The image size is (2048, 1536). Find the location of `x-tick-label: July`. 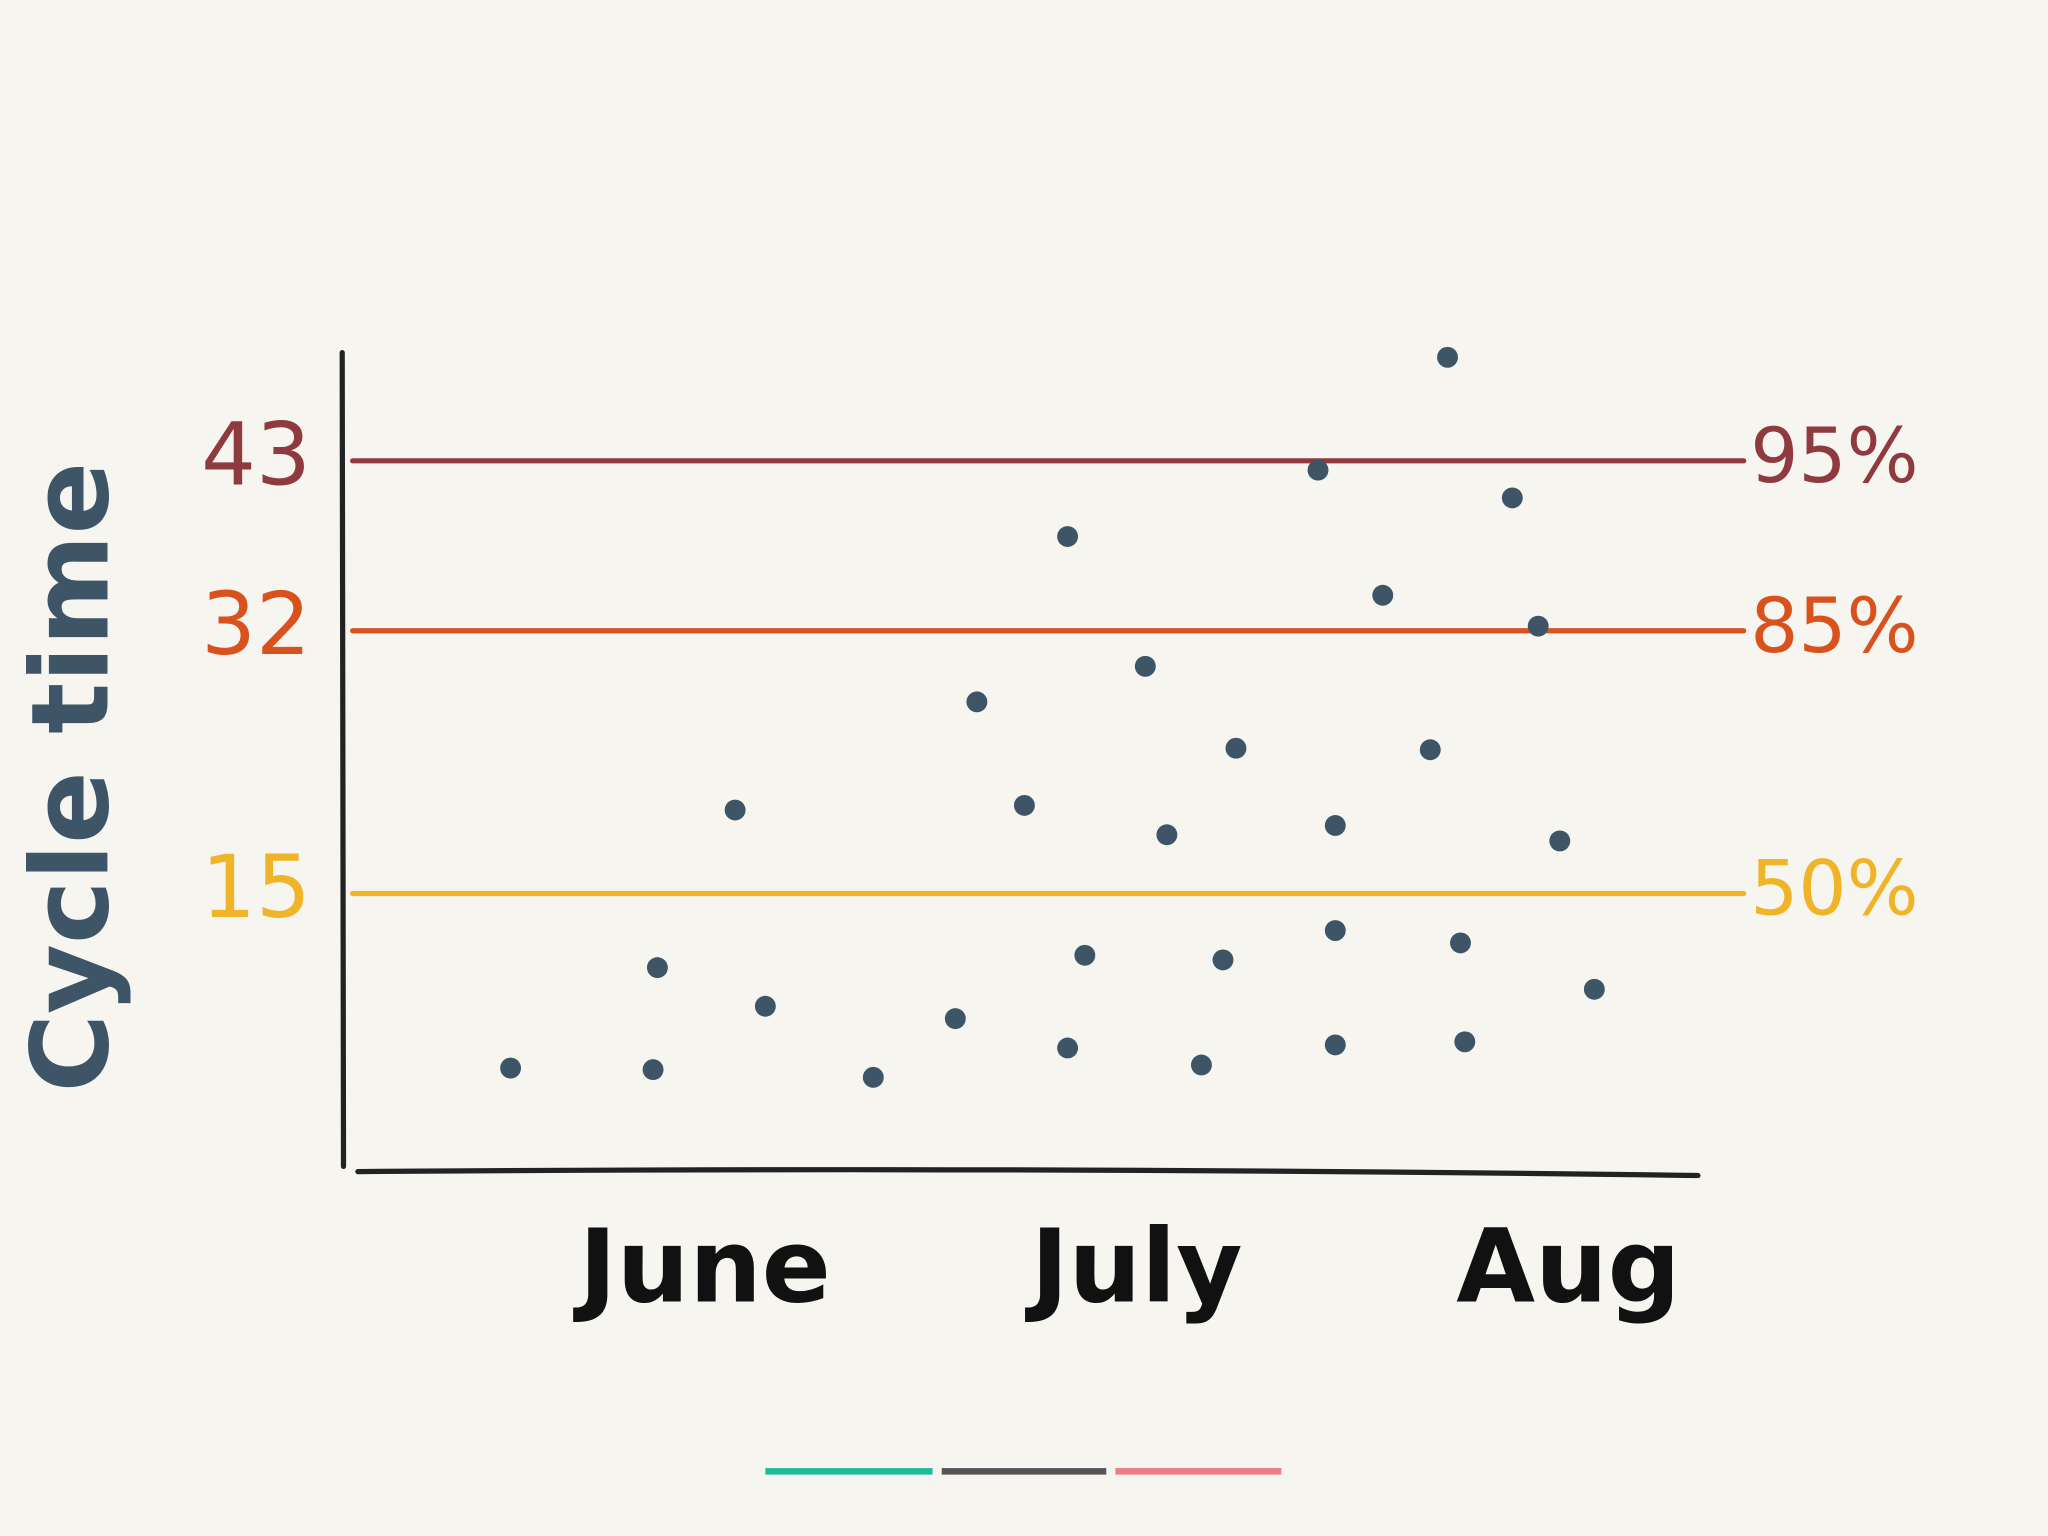

x-tick-label: July is located at coordinates (1134, 1266).